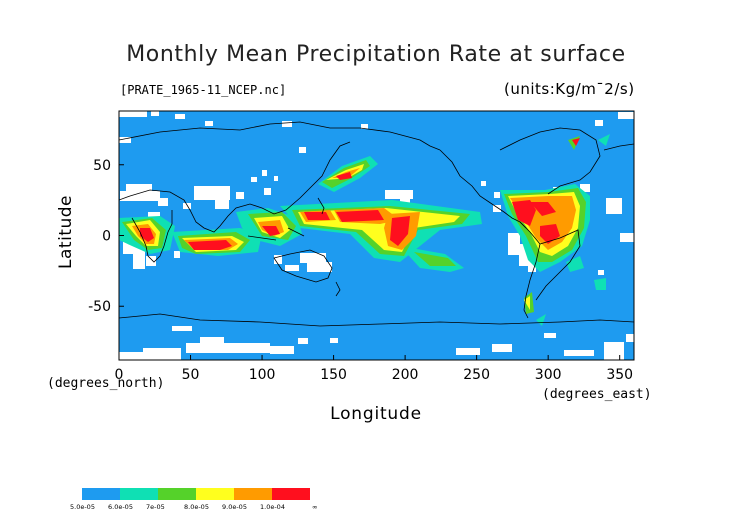 The width and height of the screenshot is (752, 532). I want to click on colorbar-label: 7e-05, so click(155, 507).